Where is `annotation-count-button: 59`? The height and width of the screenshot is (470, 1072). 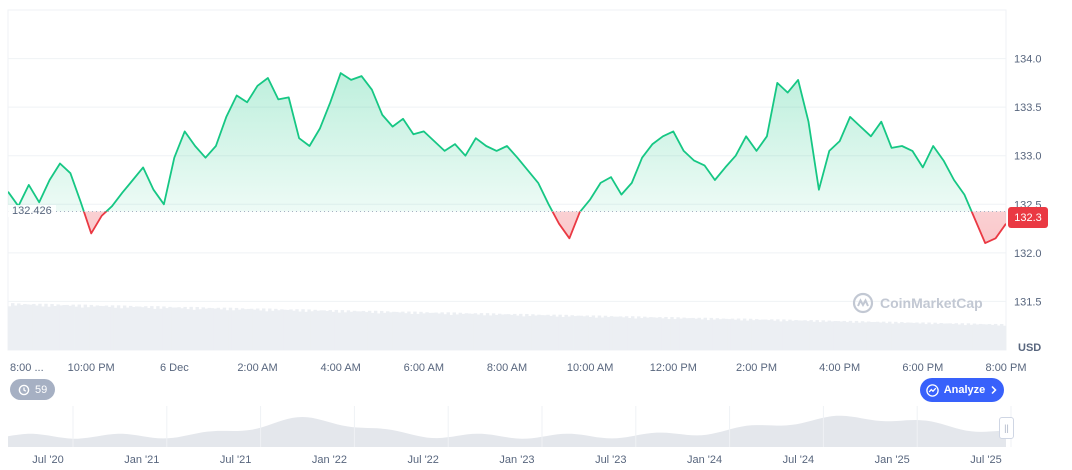 annotation-count-button: 59 is located at coordinates (33, 389).